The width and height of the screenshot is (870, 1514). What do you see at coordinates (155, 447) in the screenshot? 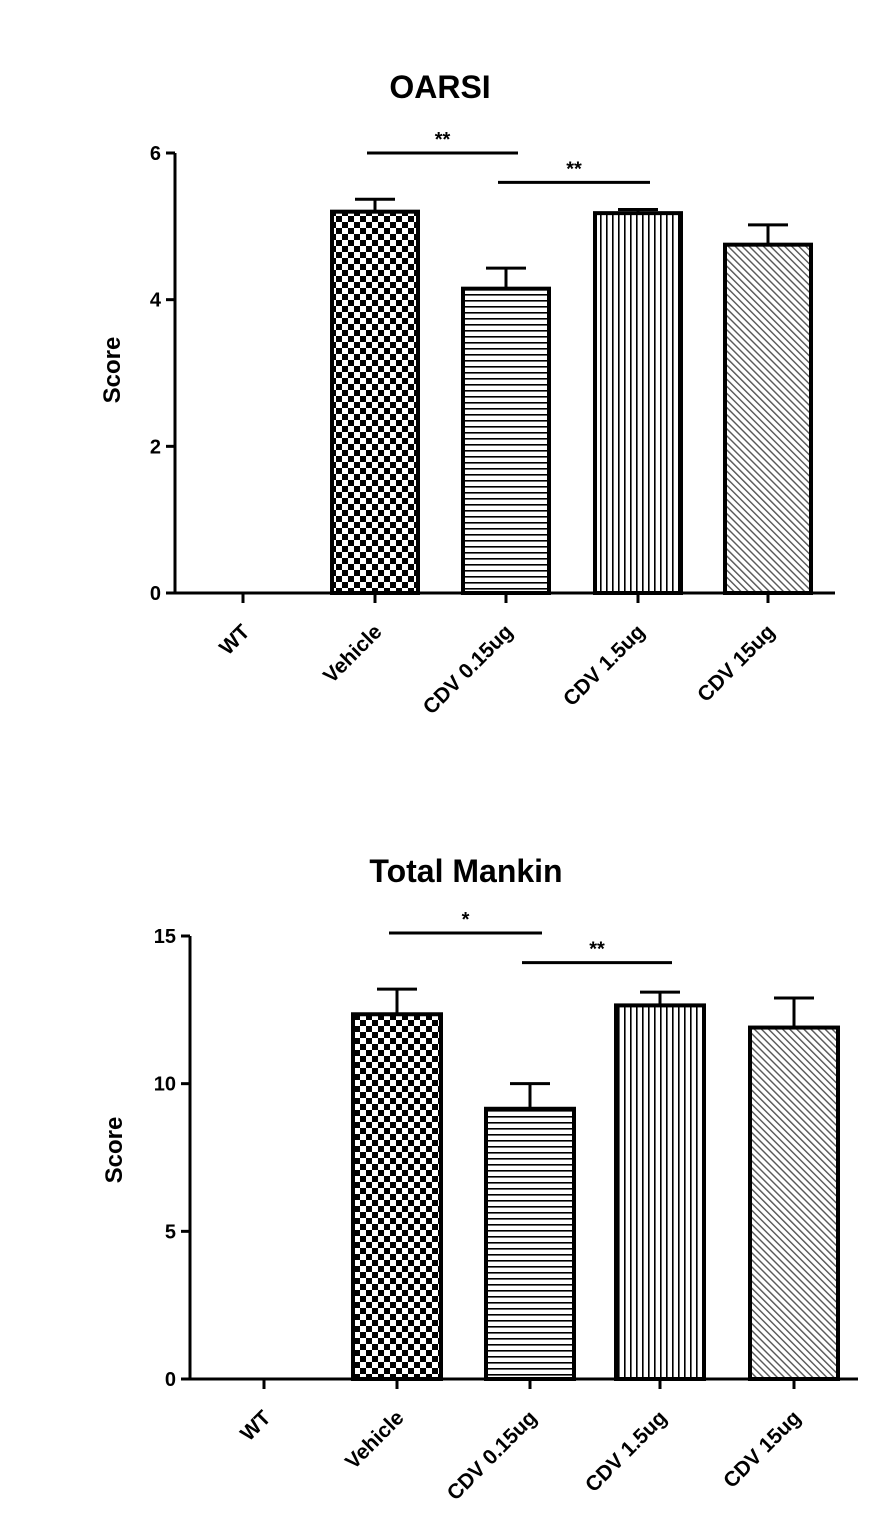
I see `y-tick-label: 2` at bounding box center [155, 447].